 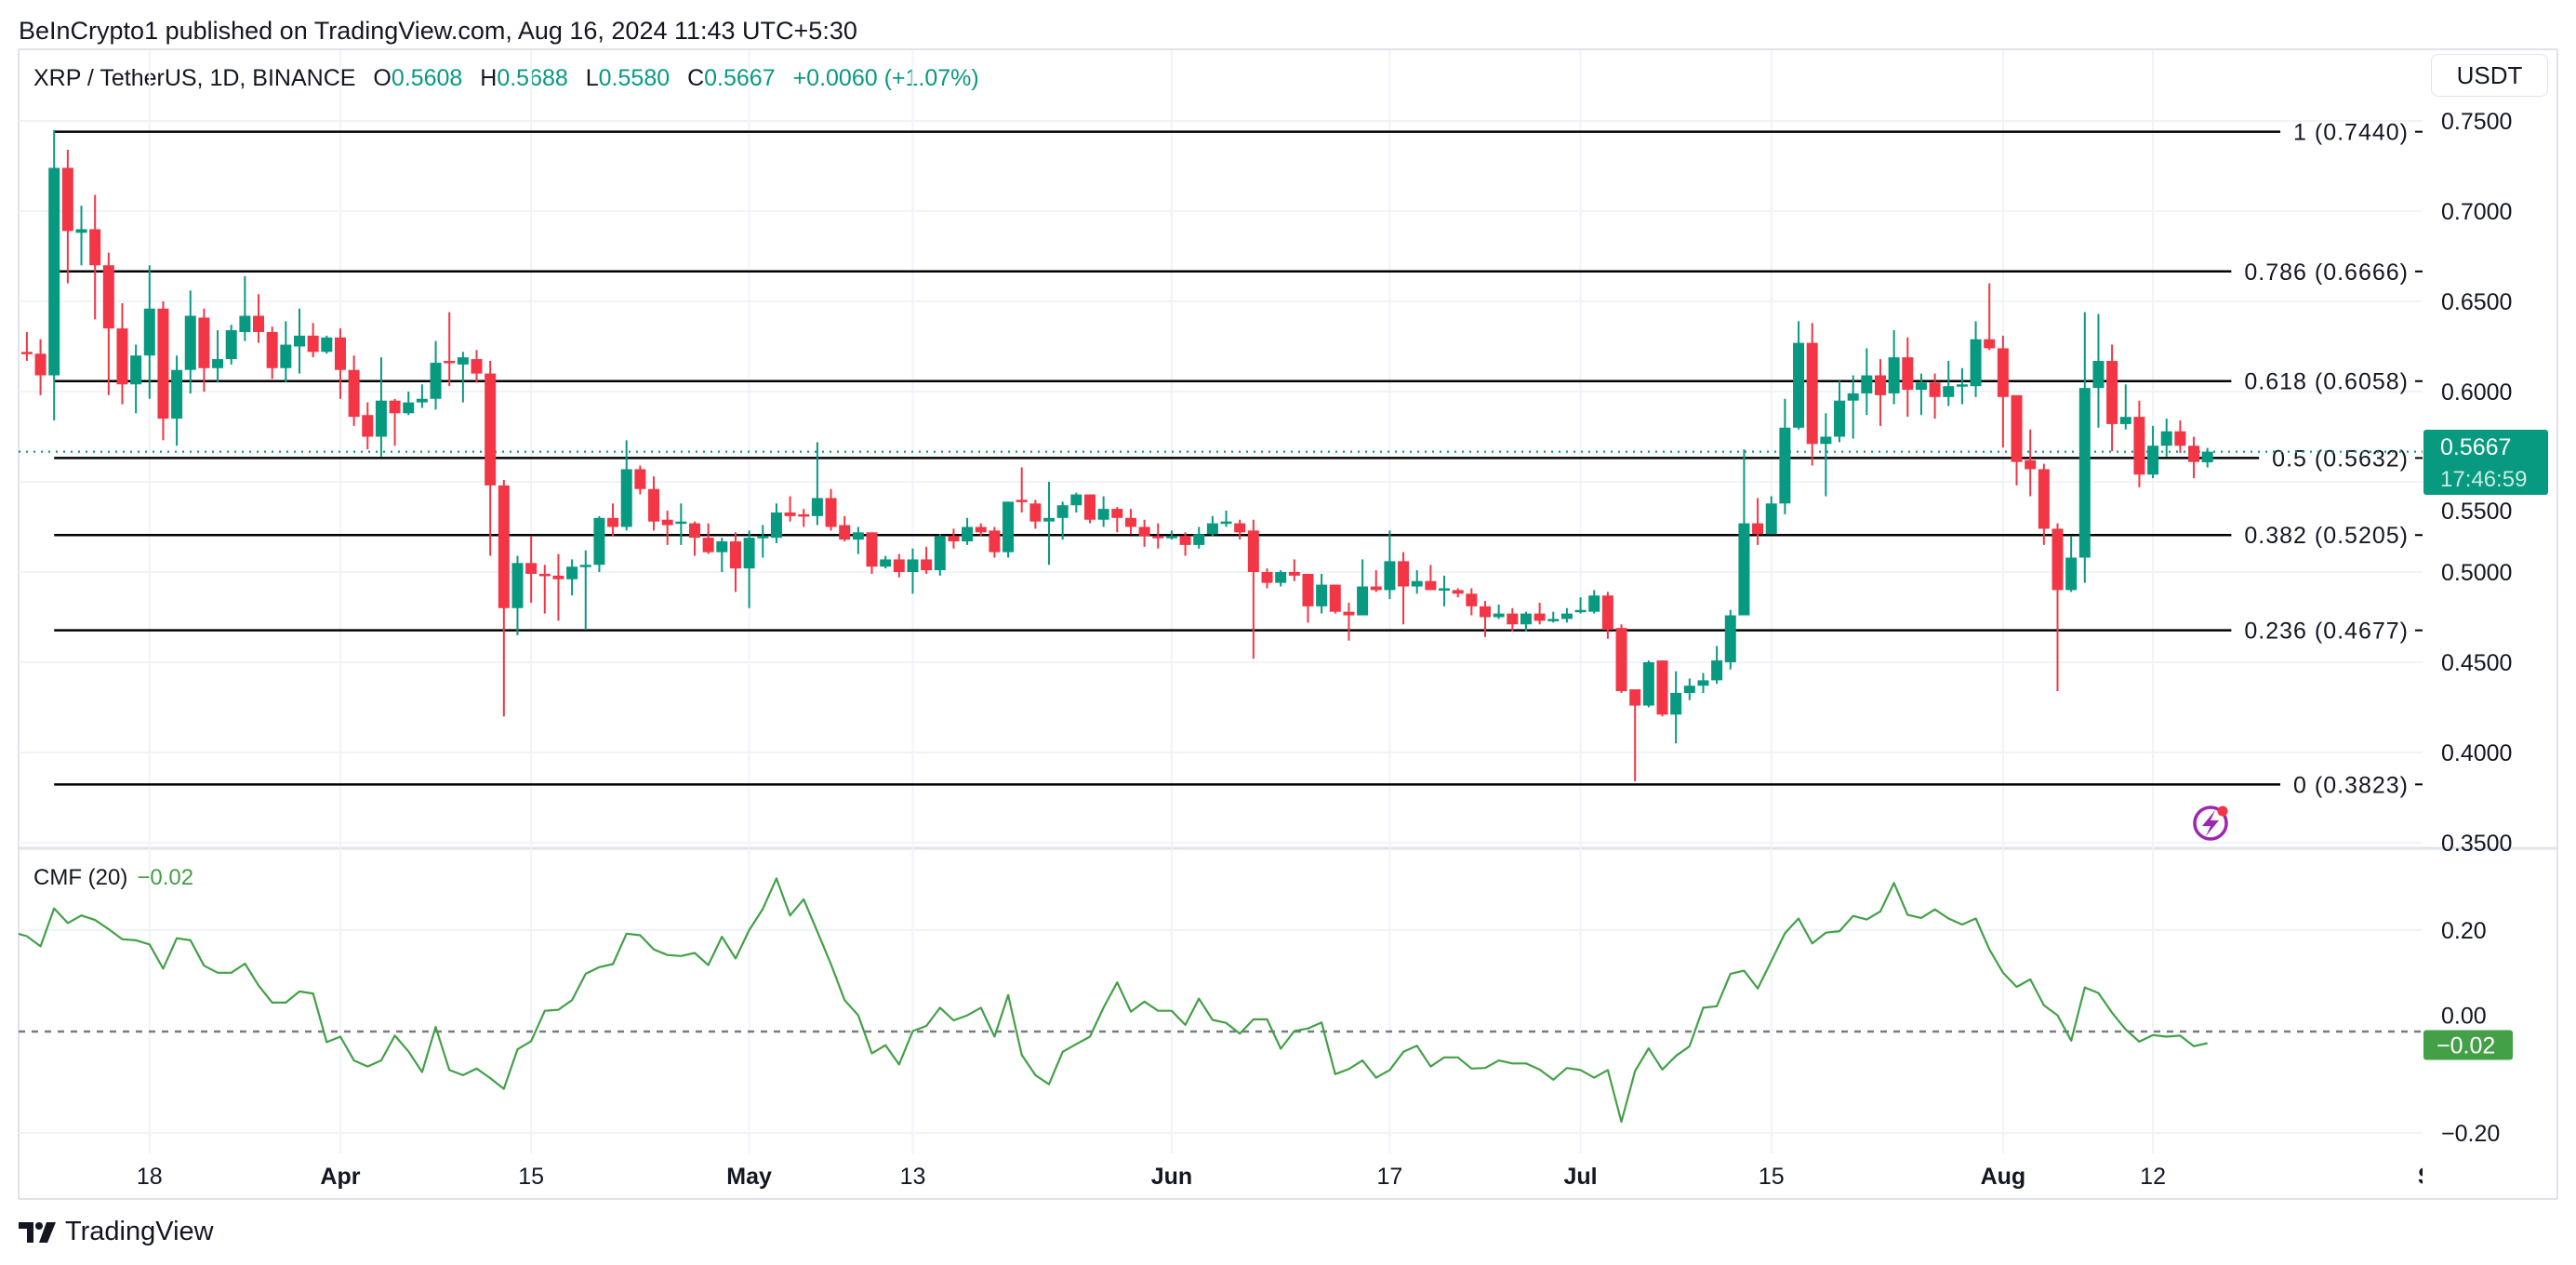 What do you see at coordinates (2476, 663) in the screenshot?
I see `price-tick-label: 0.4500` at bounding box center [2476, 663].